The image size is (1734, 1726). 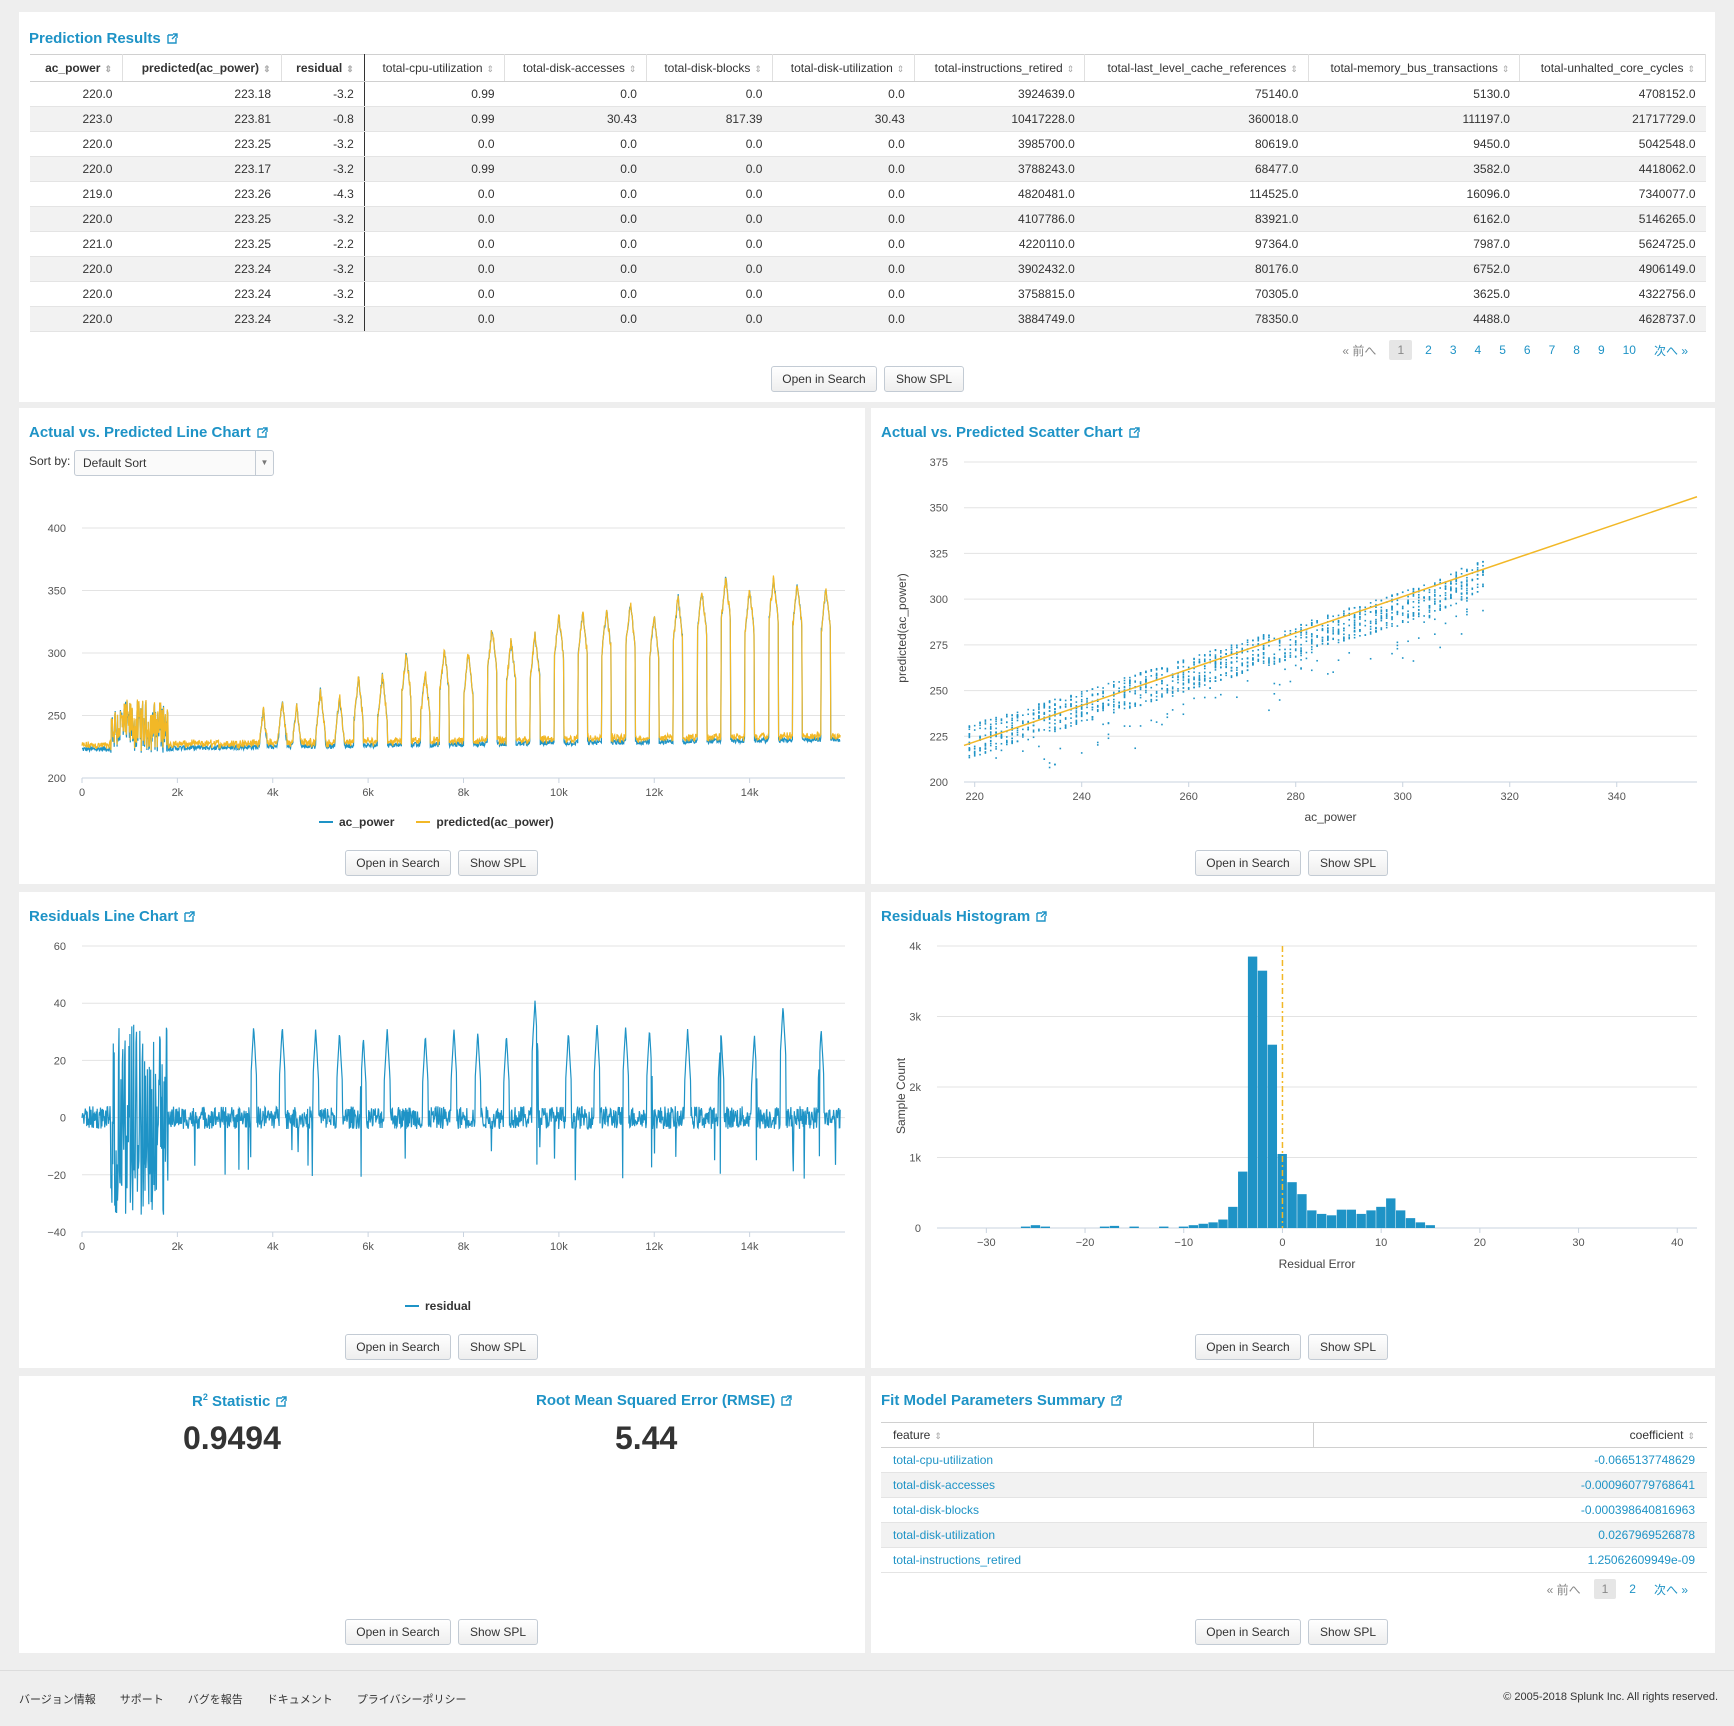 What do you see at coordinates (1414, 68) in the screenshot?
I see `column-header-total-memory-bus-transactions: total-memory_bus_transactions ⇕` at bounding box center [1414, 68].